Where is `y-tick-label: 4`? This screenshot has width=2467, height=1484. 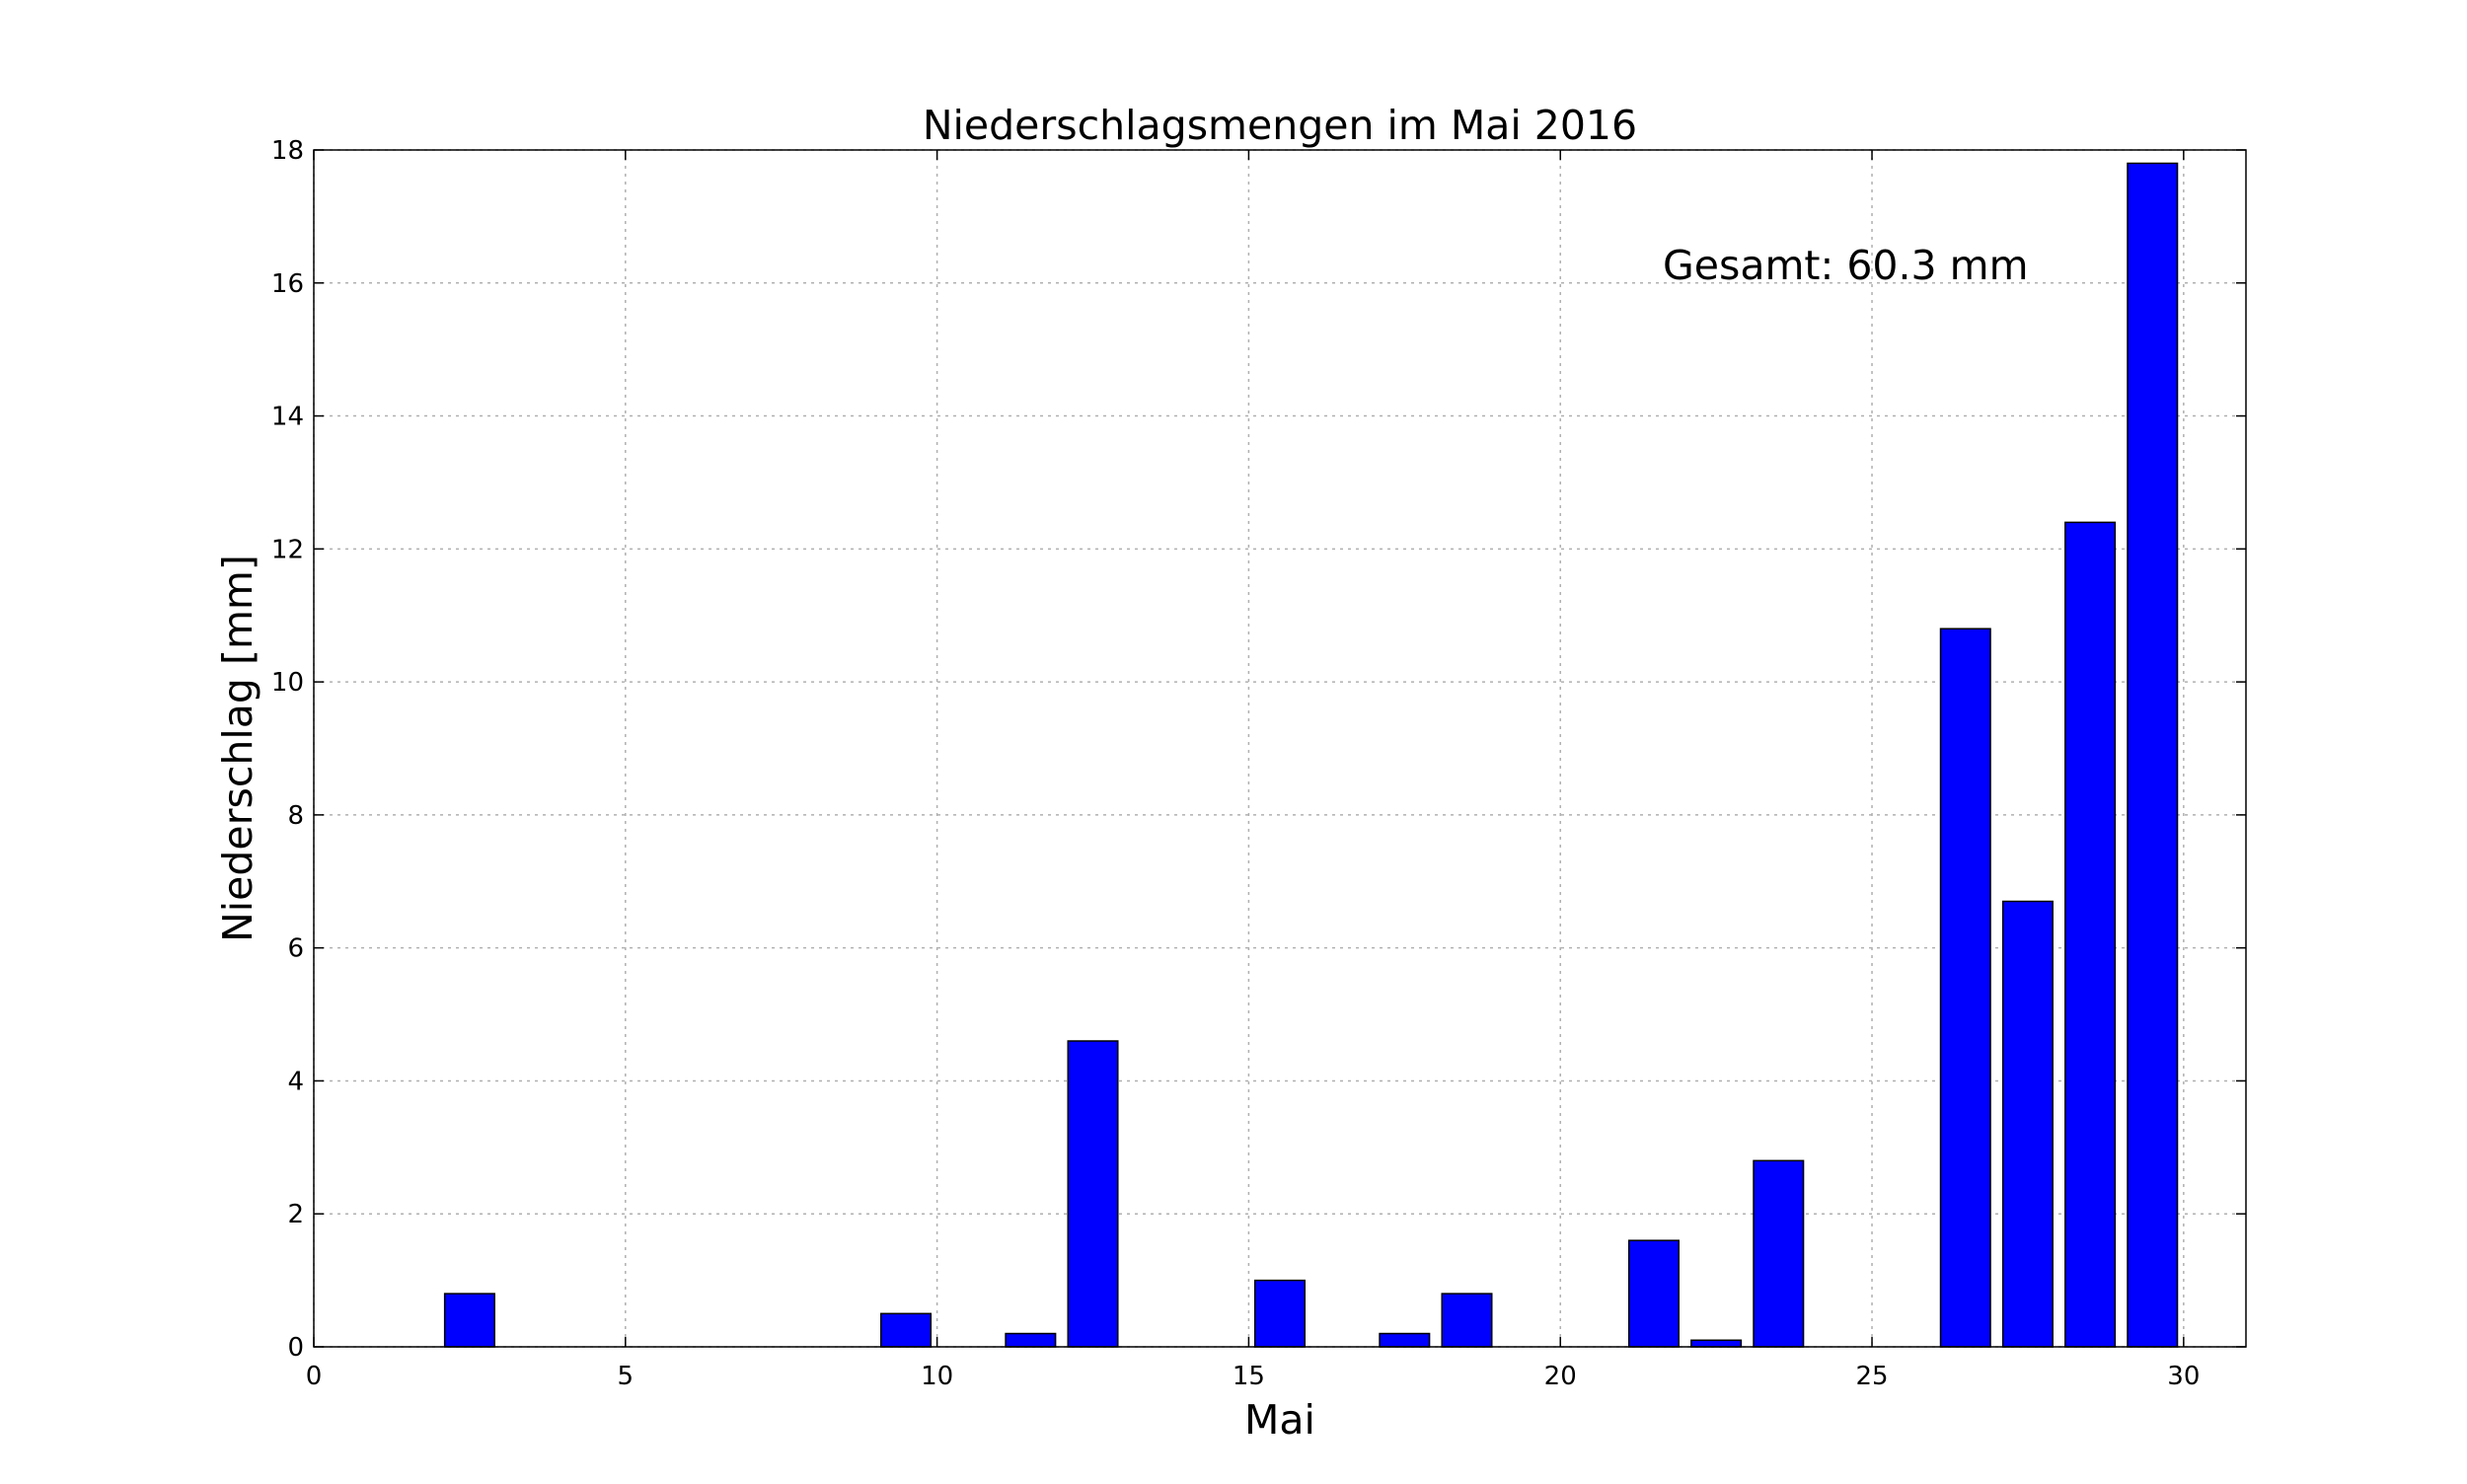 y-tick-label: 4 is located at coordinates (295, 1081).